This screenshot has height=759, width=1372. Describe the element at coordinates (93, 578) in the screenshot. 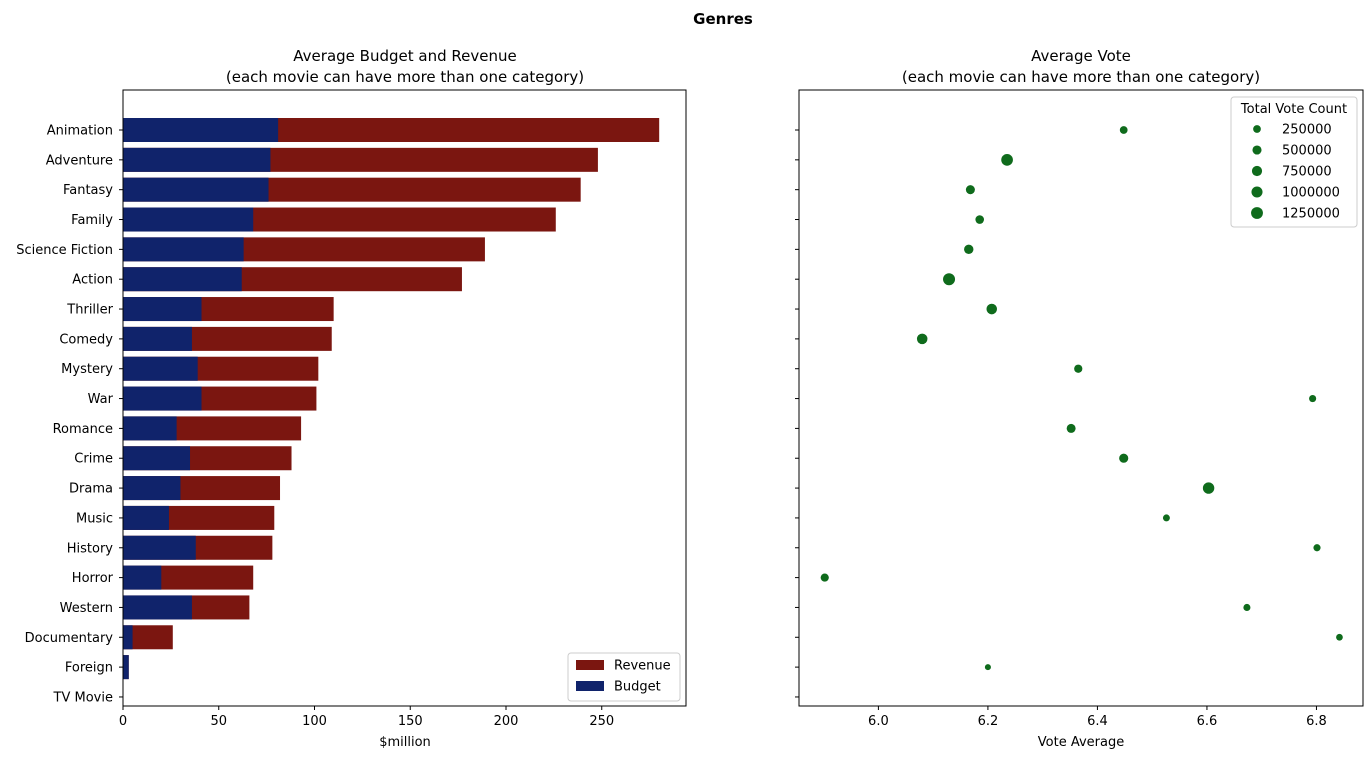

I see `ytick-label-horror: Horror` at that location.